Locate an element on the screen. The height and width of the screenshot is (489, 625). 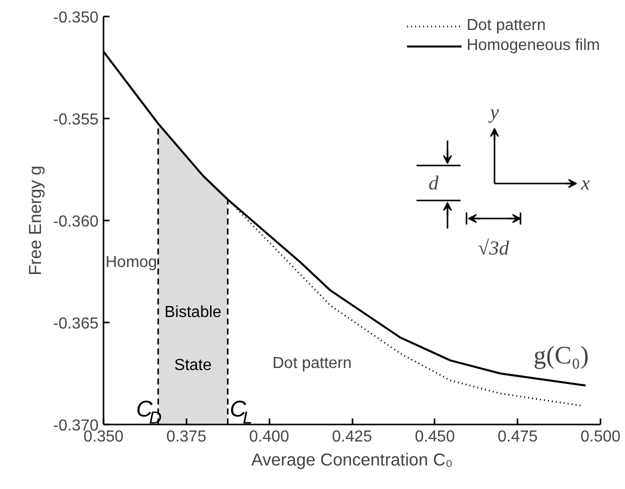
text: Bistable State is located at coordinates (193, 339).